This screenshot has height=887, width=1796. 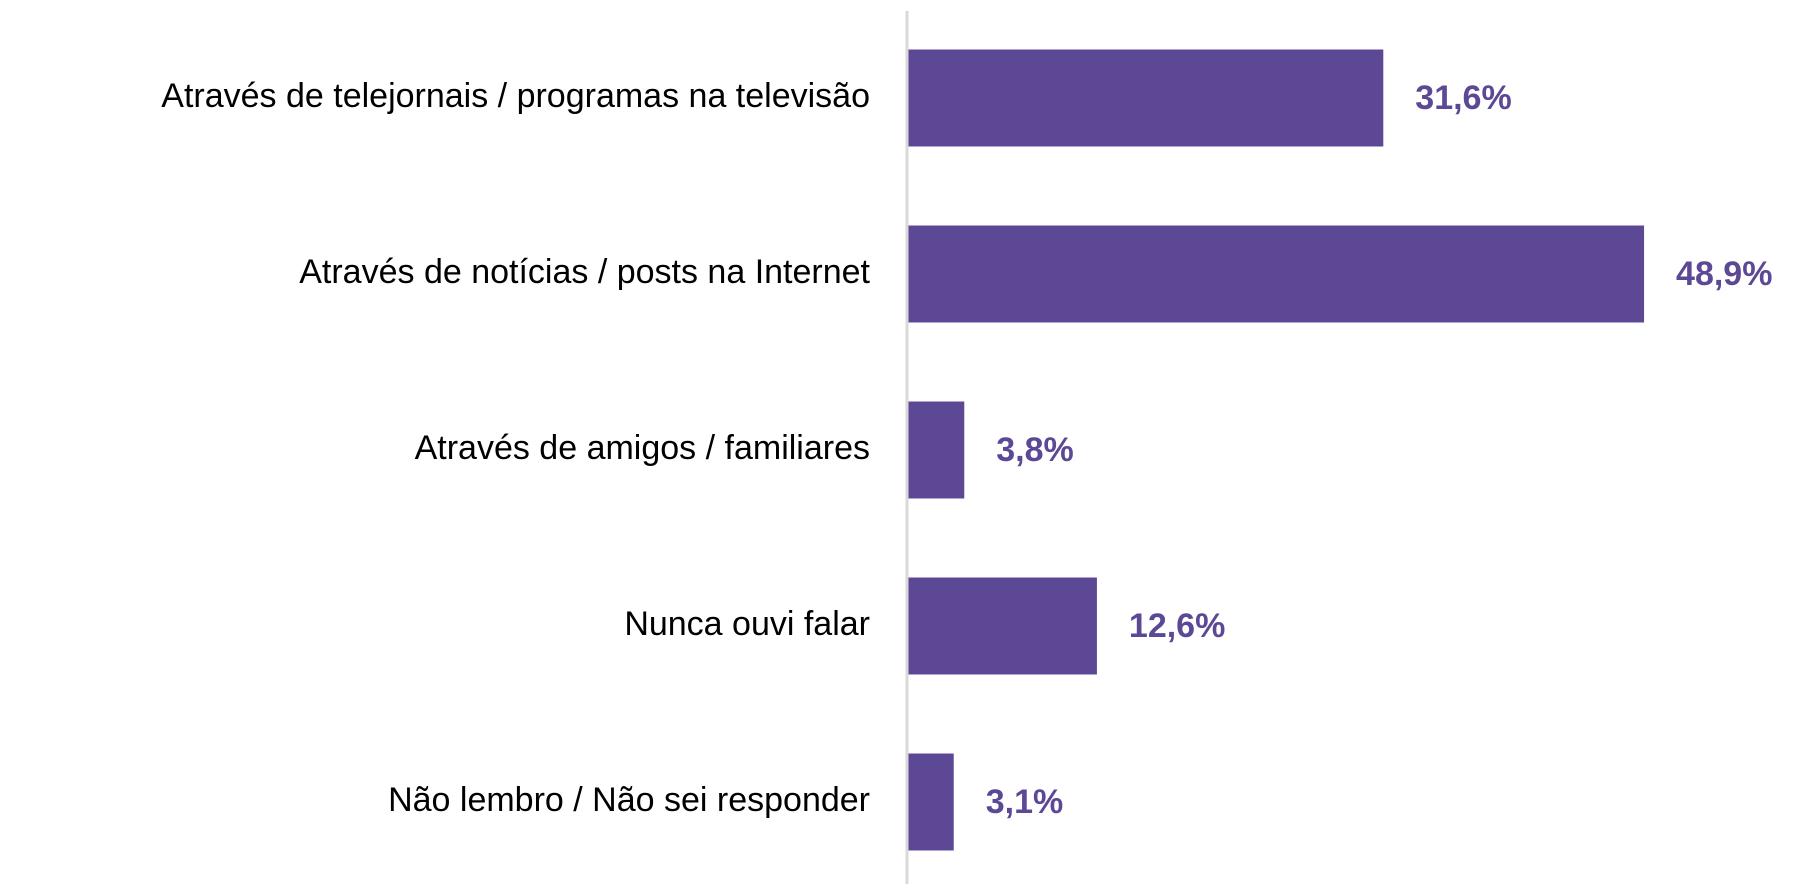 What do you see at coordinates (1035, 450) in the screenshot?
I see `value-label: 3,8%` at bounding box center [1035, 450].